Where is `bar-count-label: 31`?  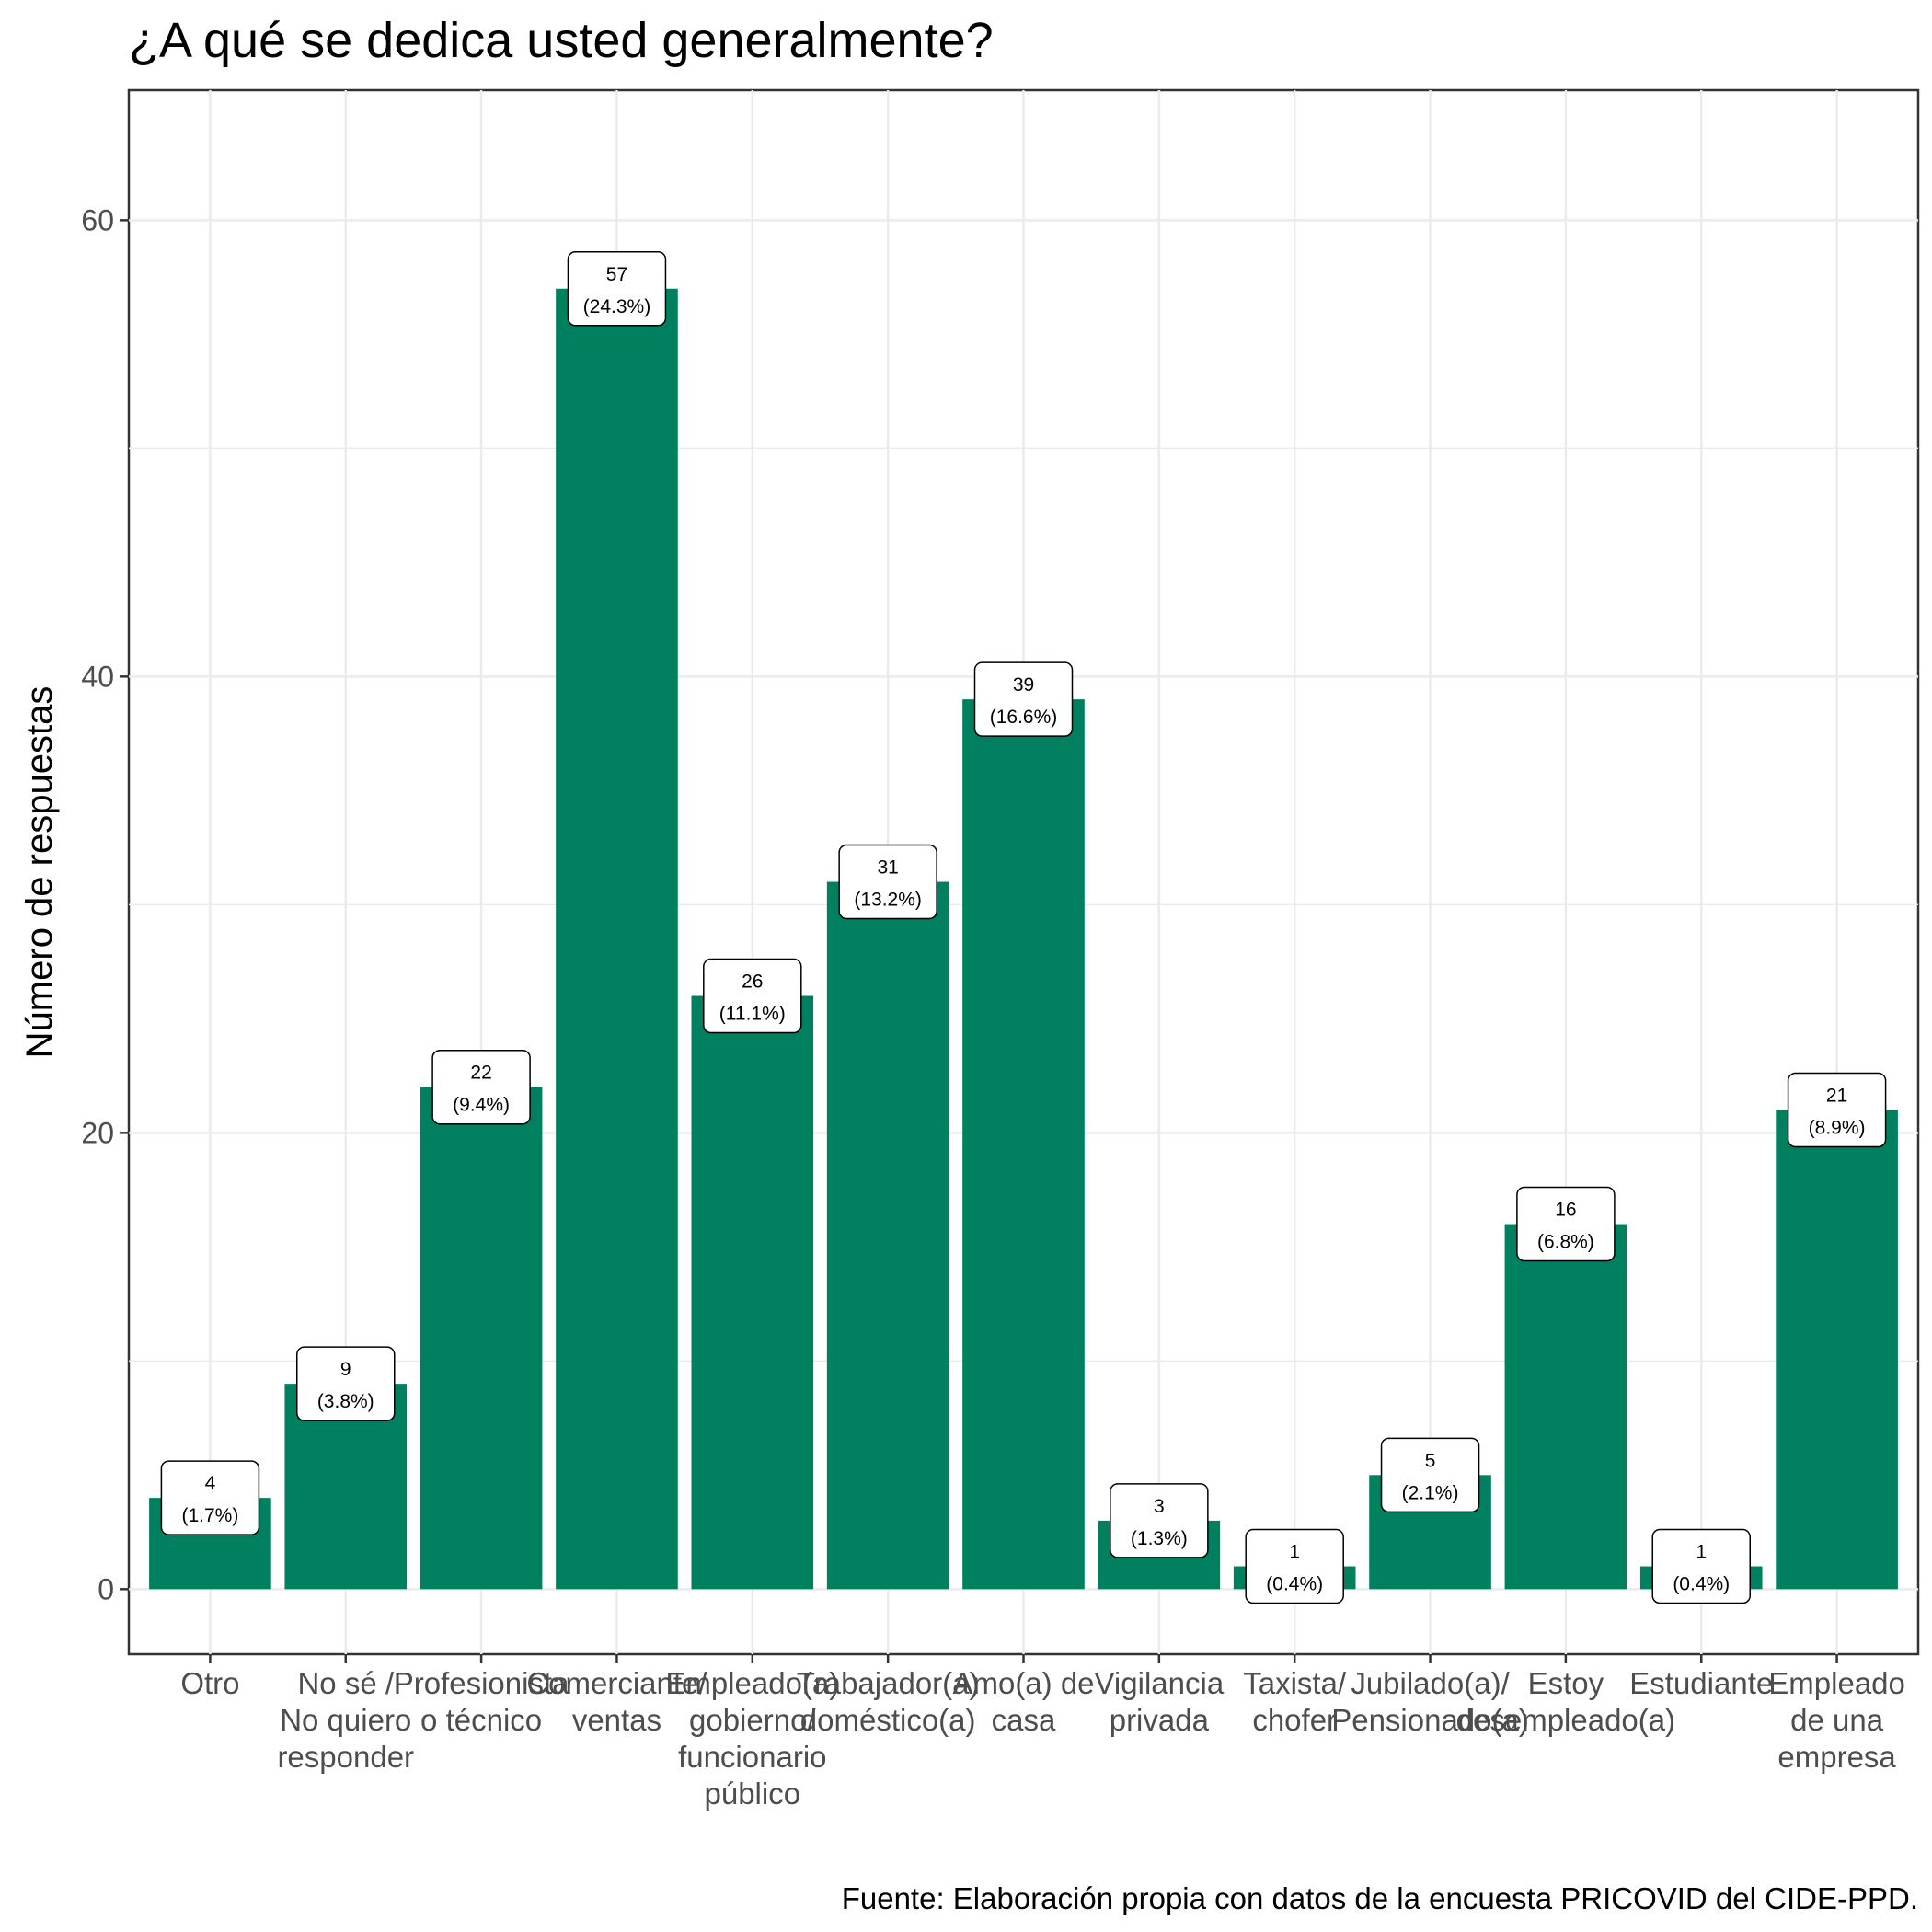
bar-count-label: 31 is located at coordinates (887, 868).